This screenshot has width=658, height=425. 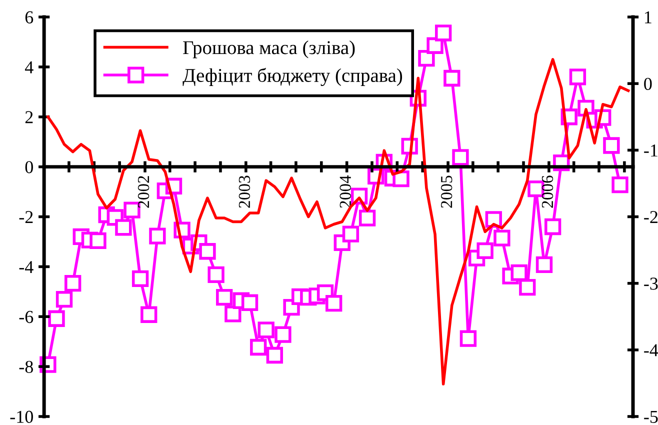 What do you see at coordinates (548, 192) in the screenshot?
I see `x-tick-label: 2006` at bounding box center [548, 192].